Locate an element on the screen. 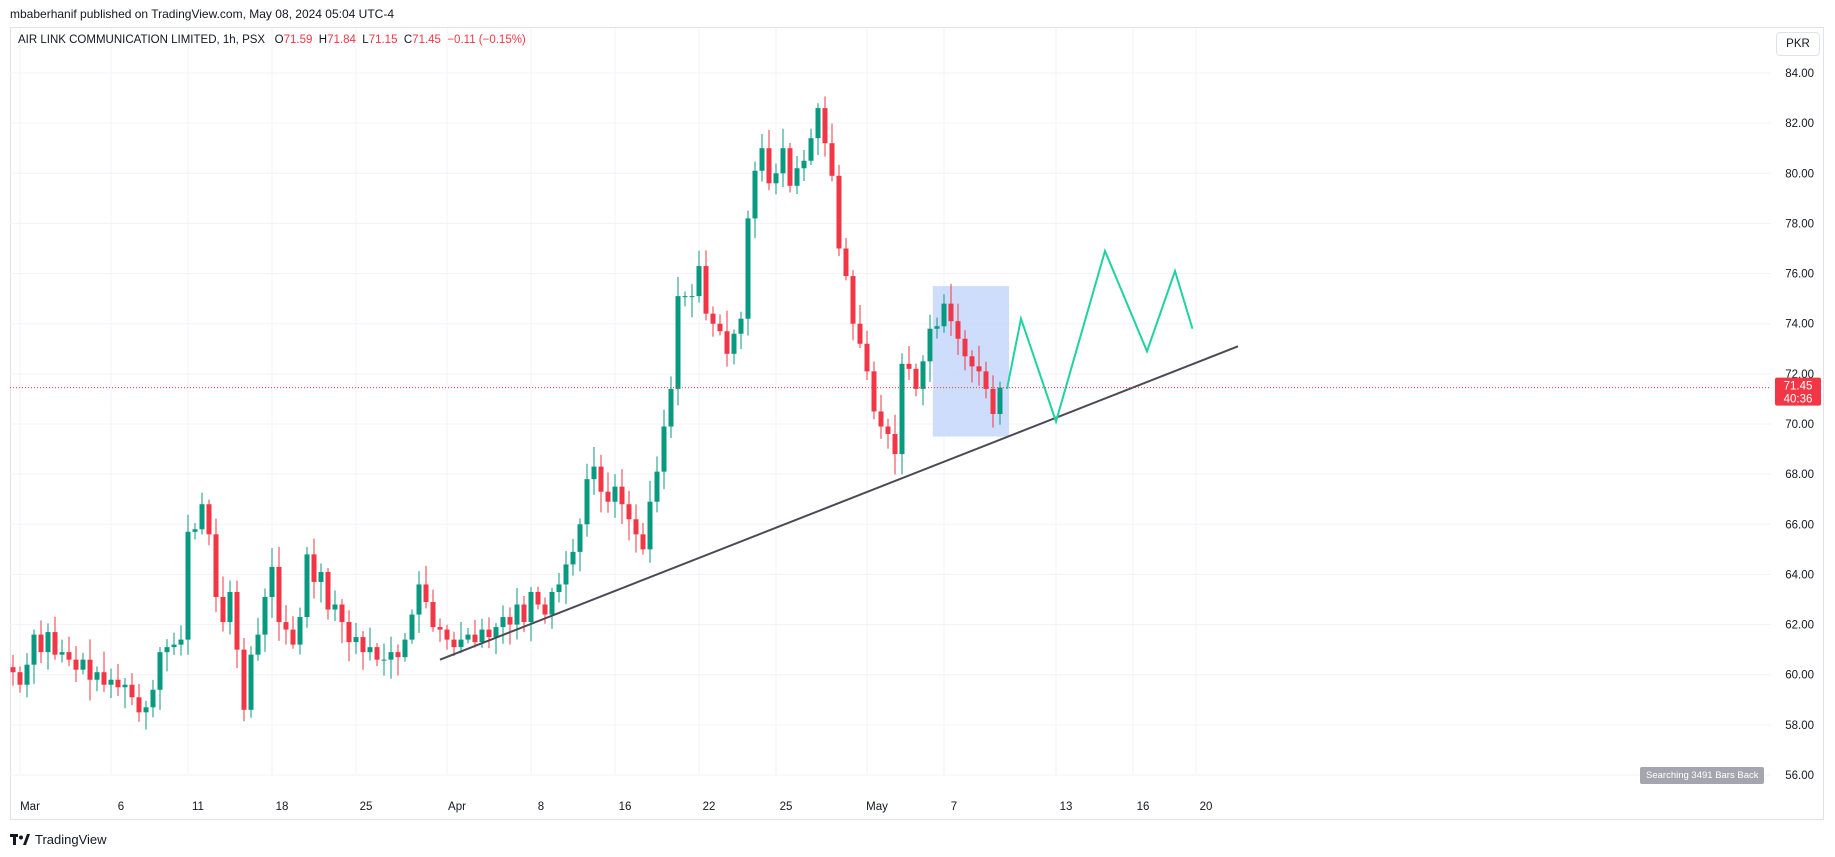  close-value: 71.45 is located at coordinates (426, 40).